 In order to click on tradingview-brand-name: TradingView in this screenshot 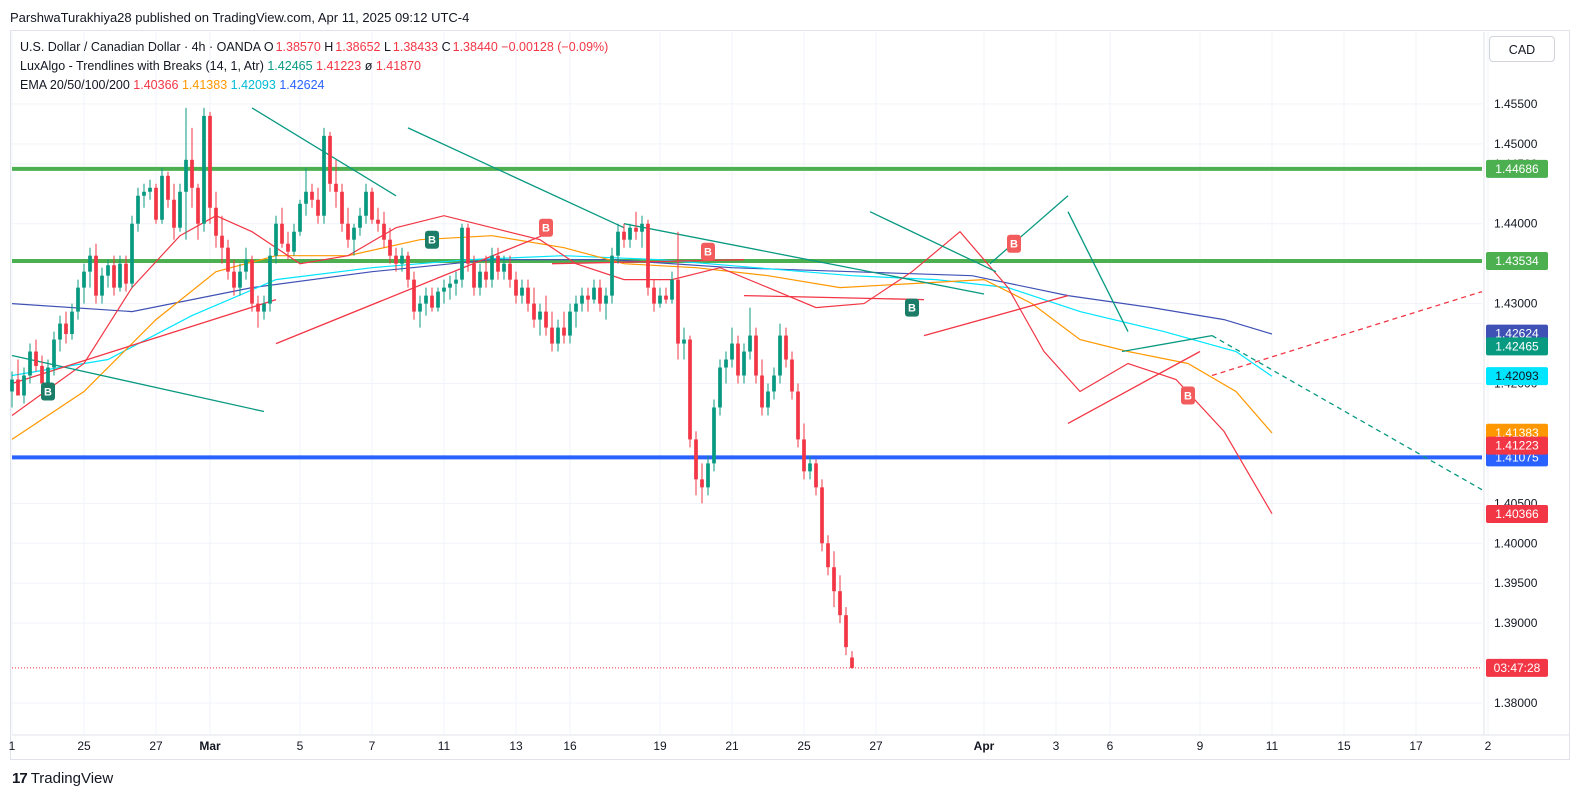, I will do `click(72, 778)`.